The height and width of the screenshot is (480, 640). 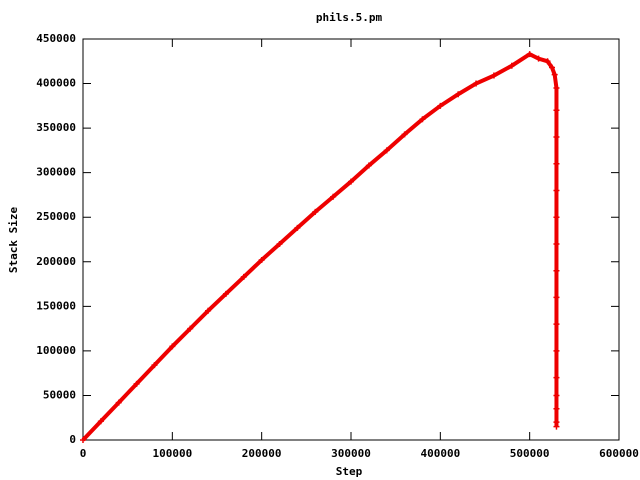 What do you see at coordinates (440, 453) in the screenshot?
I see `x-tick-label: 400000` at bounding box center [440, 453].